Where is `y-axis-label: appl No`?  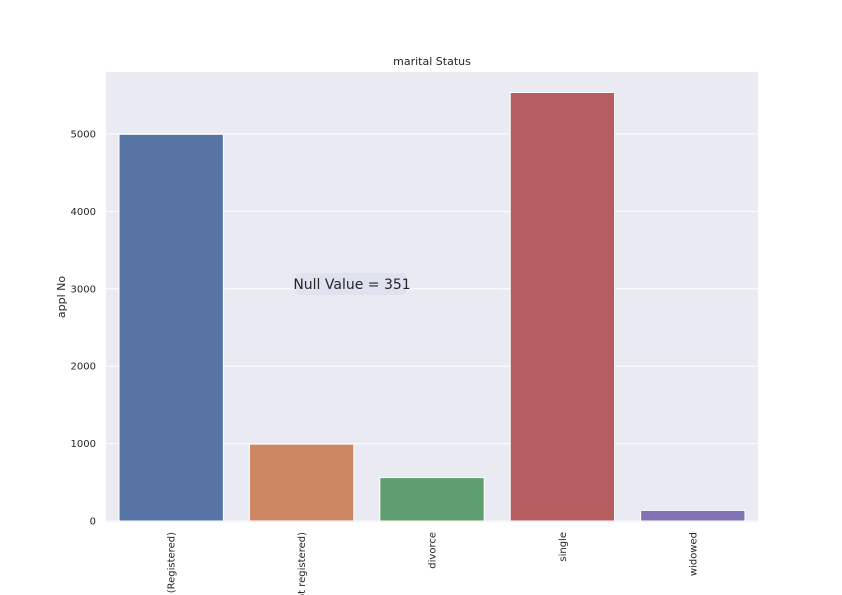
y-axis-label: appl No is located at coordinates (61, 297).